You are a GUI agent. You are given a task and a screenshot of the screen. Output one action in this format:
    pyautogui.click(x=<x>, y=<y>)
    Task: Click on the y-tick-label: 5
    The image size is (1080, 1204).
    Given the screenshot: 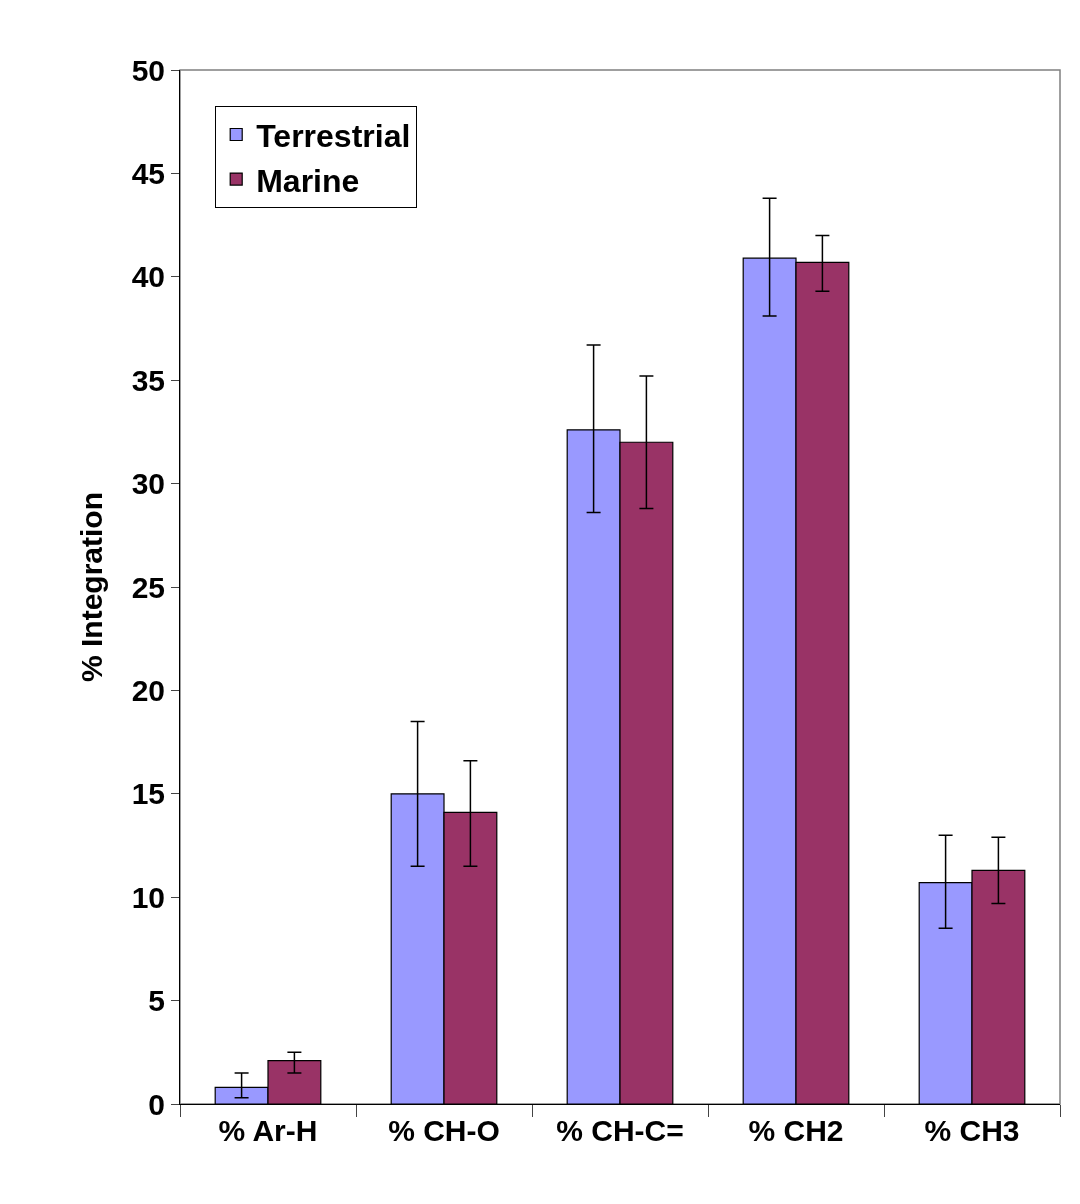 What is the action you would take?
    pyautogui.click(x=156, y=1001)
    